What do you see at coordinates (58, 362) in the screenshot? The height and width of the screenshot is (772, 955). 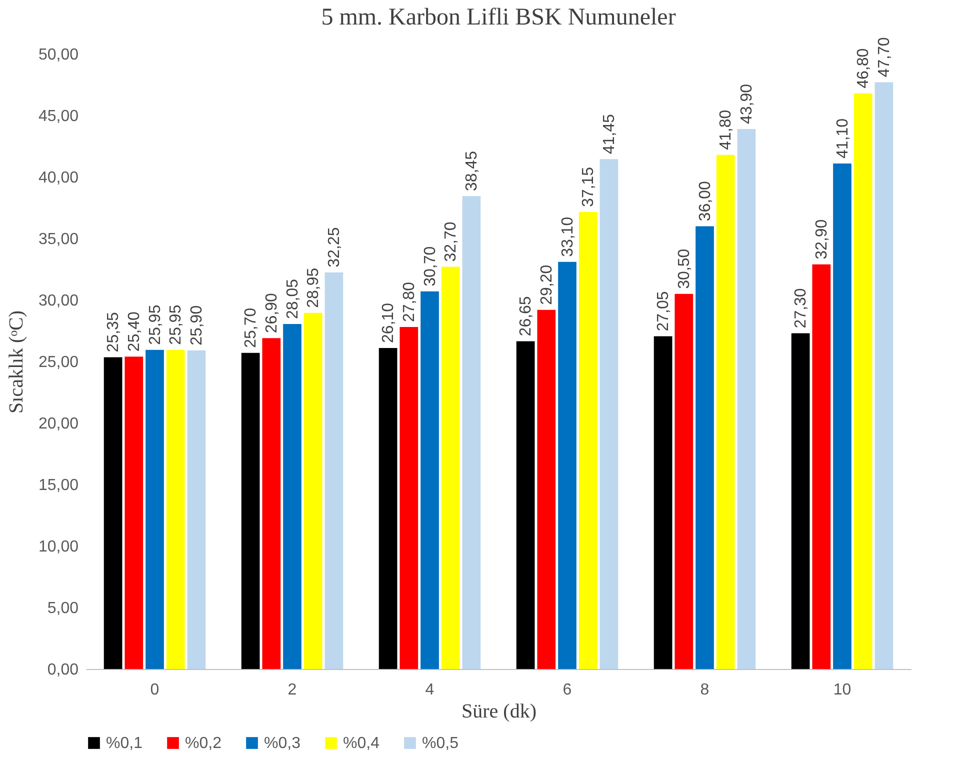 I see `y-tick-label: 25,00` at bounding box center [58, 362].